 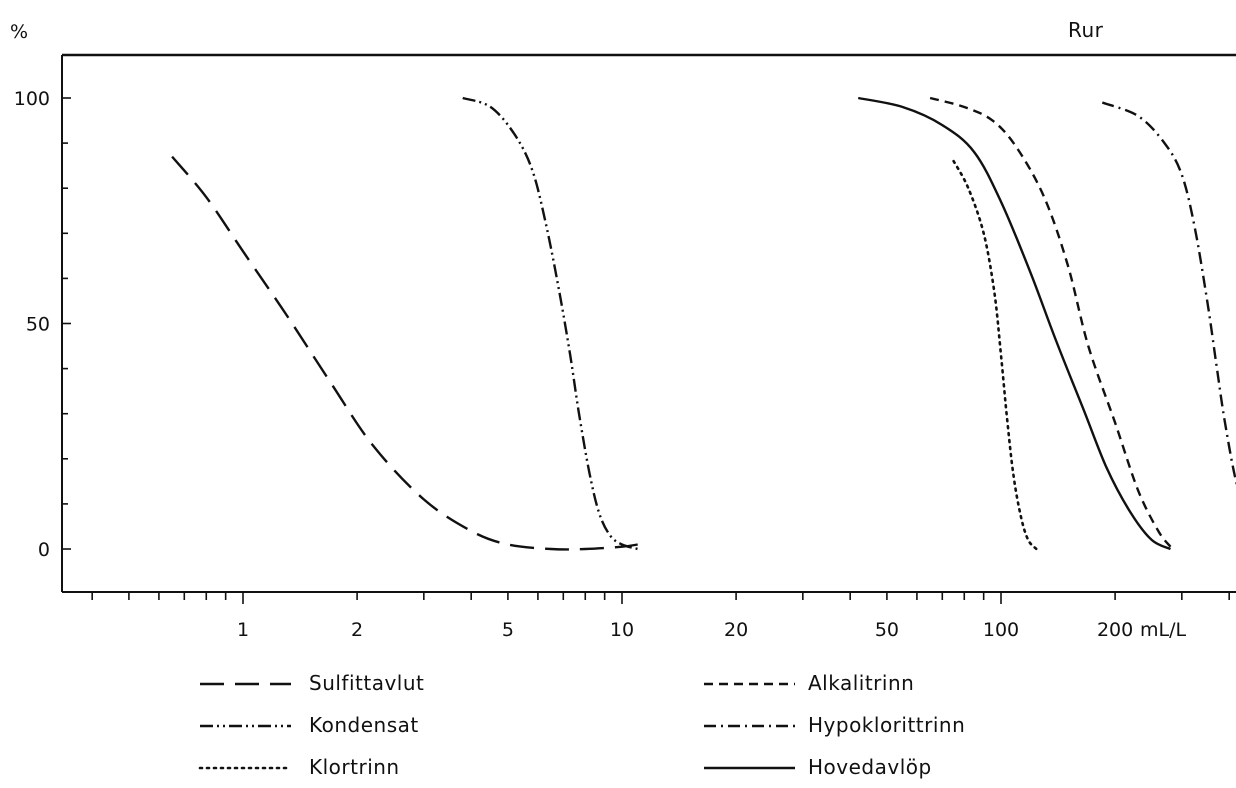 What do you see at coordinates (38, 325) in the screenshot?
I see `y-tick-label: 50` at bounding box center [38, 325].